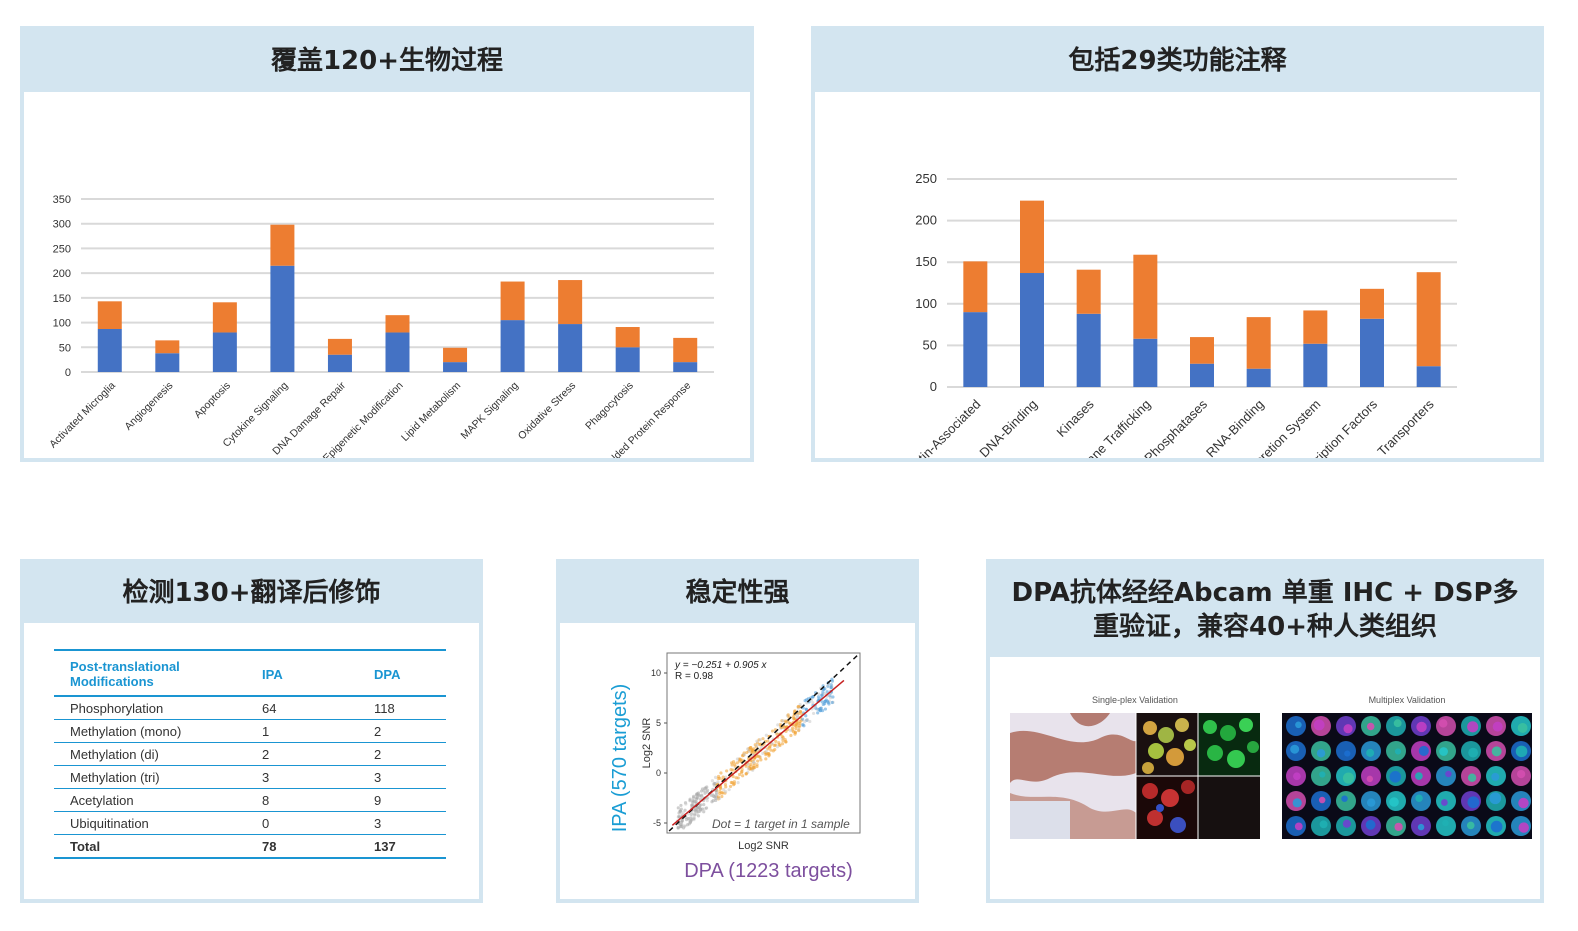 Image resolution: width=1578 pixels, height=931 pixels. What do you see at coordinates (656, 673) in the screenshot?
I see `y-tick-label: 10` at bounding box center [656, 673].